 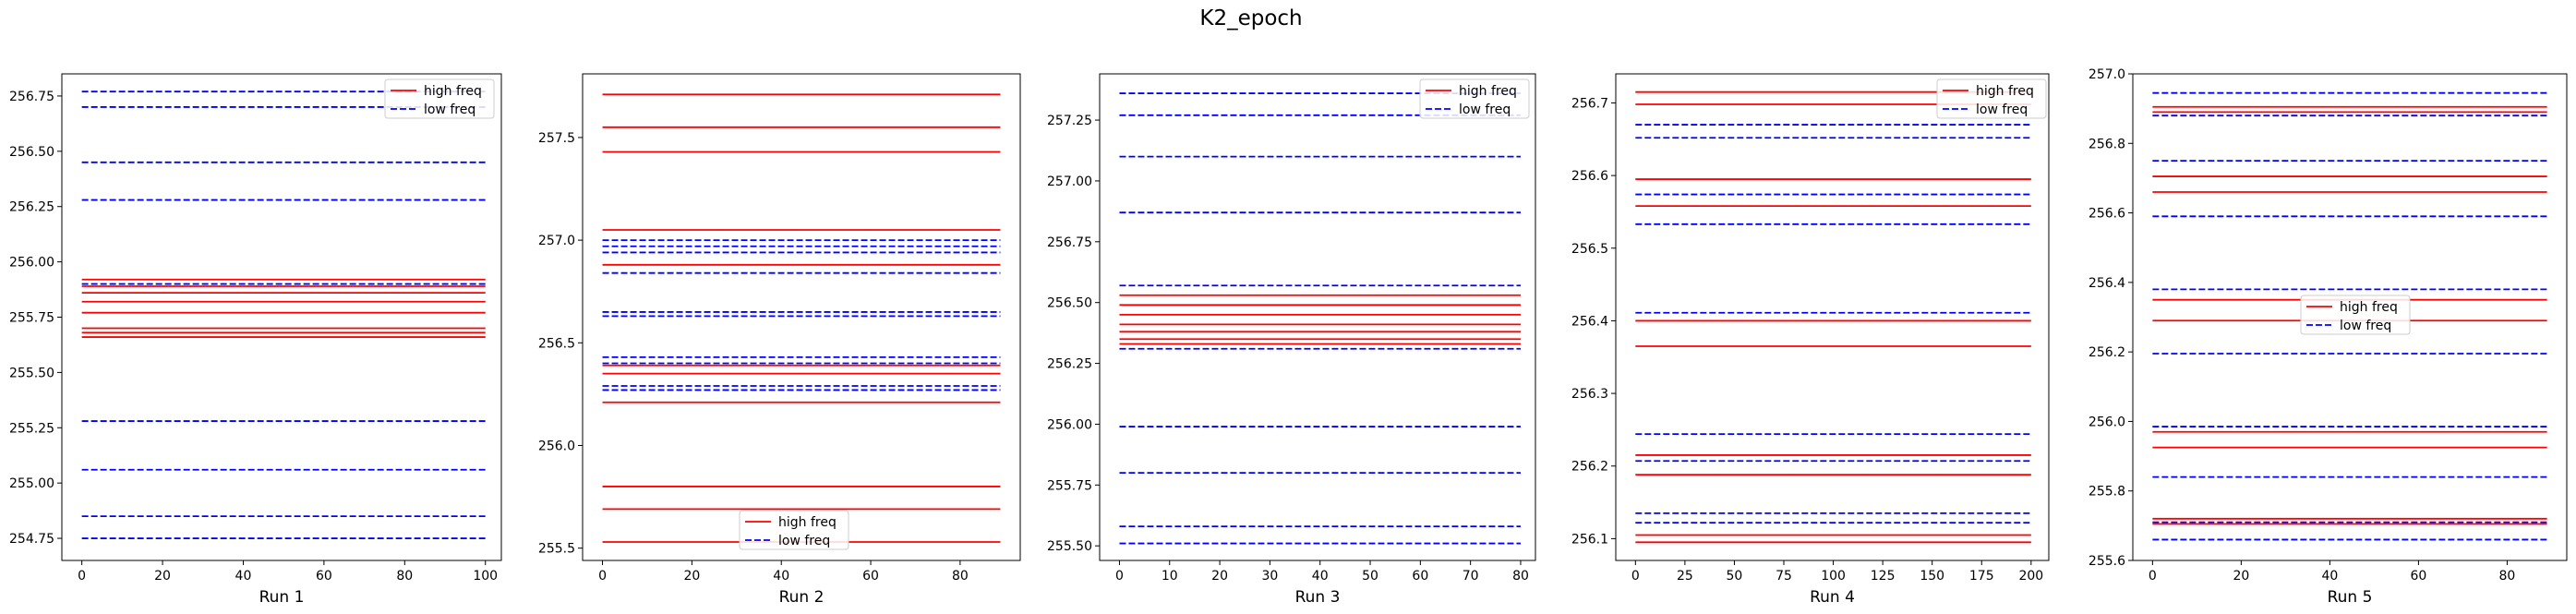 I want to click on x-tick-label: 200, so click(x=2030, y=576).